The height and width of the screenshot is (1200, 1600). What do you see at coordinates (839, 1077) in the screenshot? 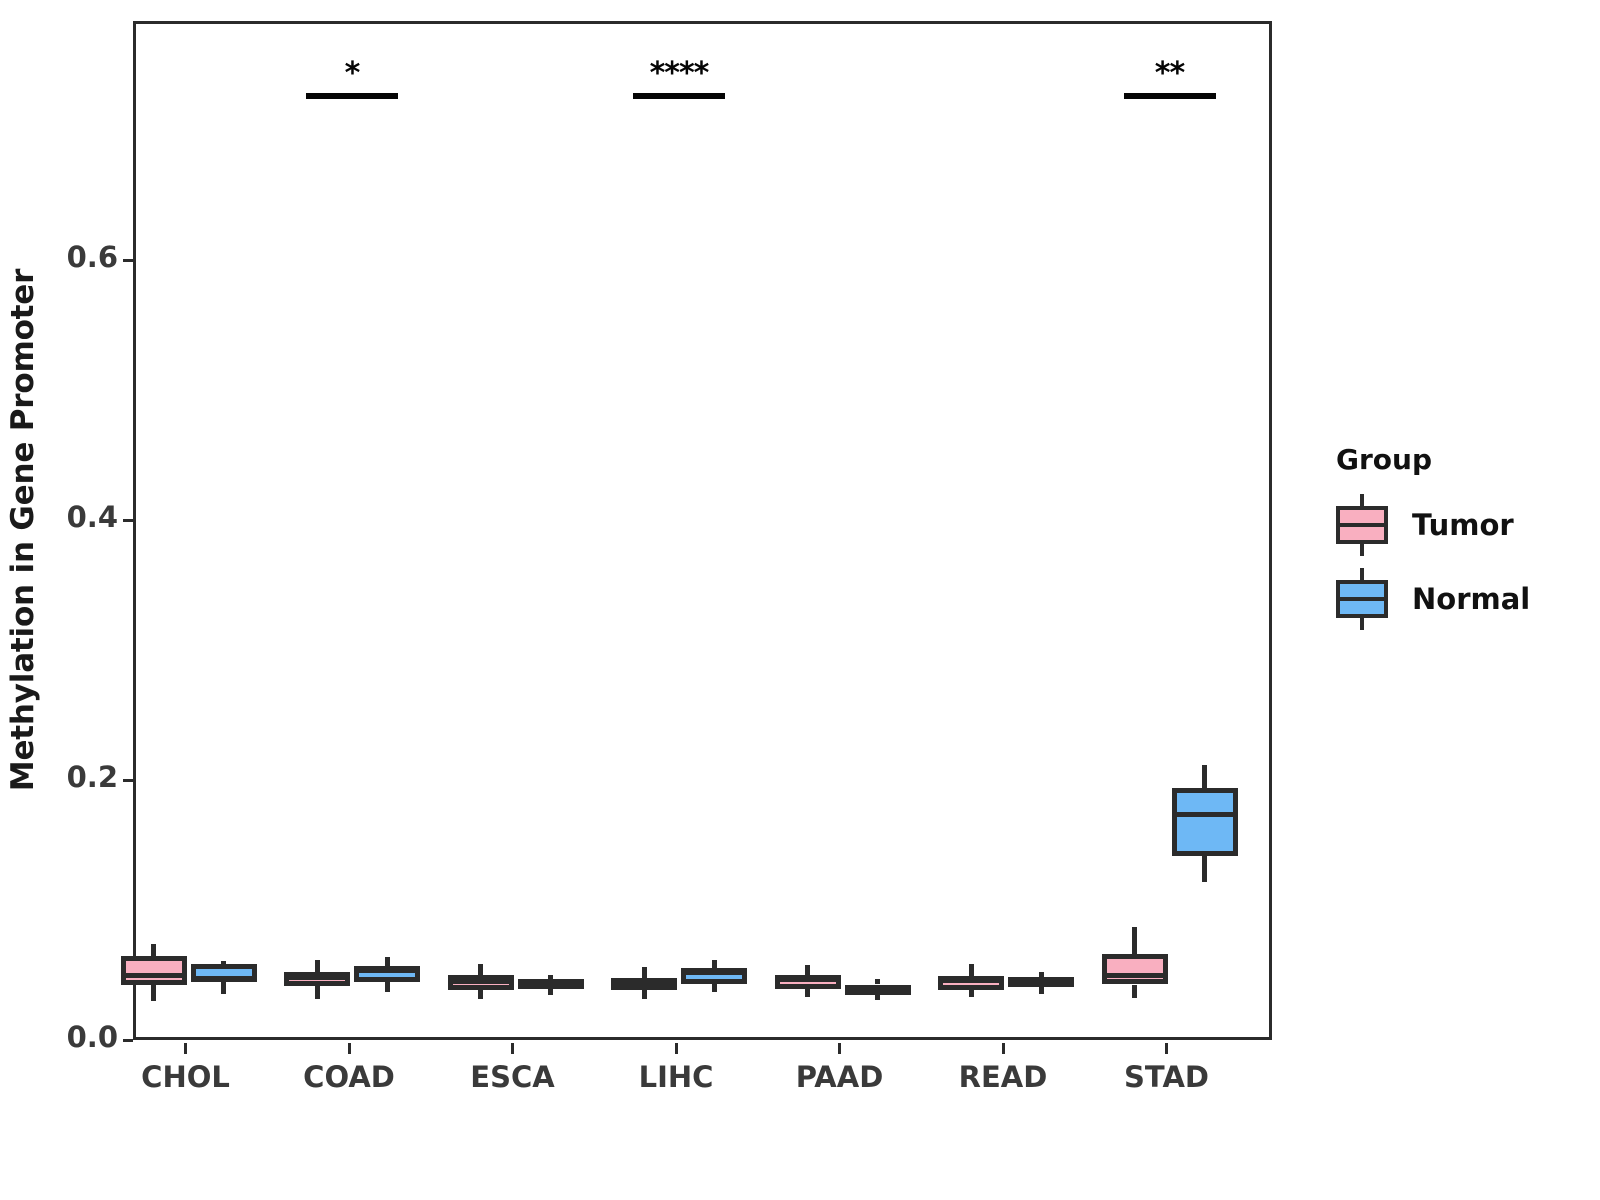
I see `x-axis-tick-label: PAAD` at bounding box center [839, 1077].